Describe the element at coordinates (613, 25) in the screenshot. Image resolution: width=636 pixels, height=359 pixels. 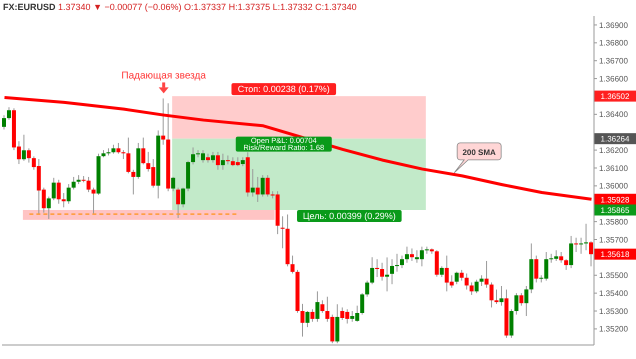
I see `y-tick-label: 1.36900` at that location.